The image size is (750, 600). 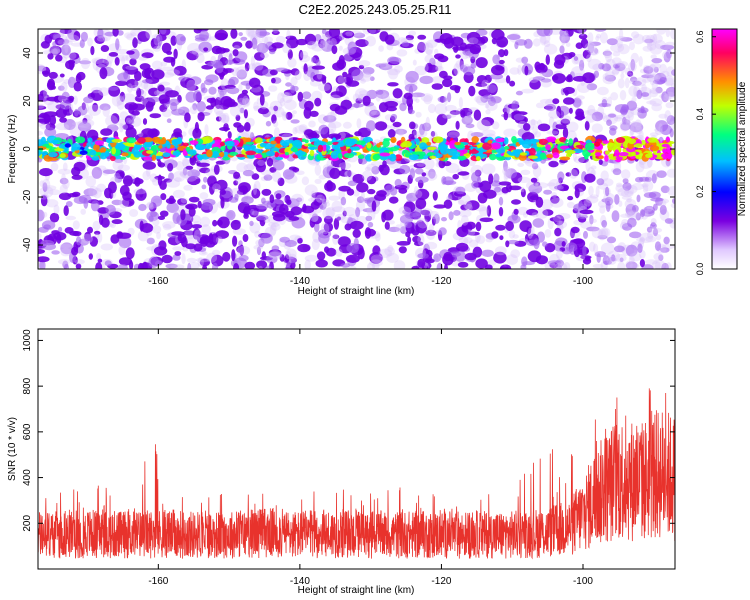 What do you see at coordinates (158, 281) in the screenshot?
I see `x-tick-label: -160` at bounding box center [158, 281].